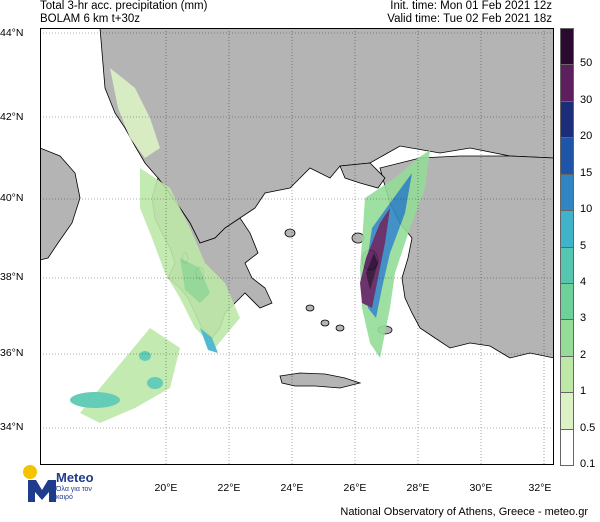  What do you see at coordinates (586, 136) in the screenshot?
I see `colorbar-label: 20` at bounding box center [586, 136].